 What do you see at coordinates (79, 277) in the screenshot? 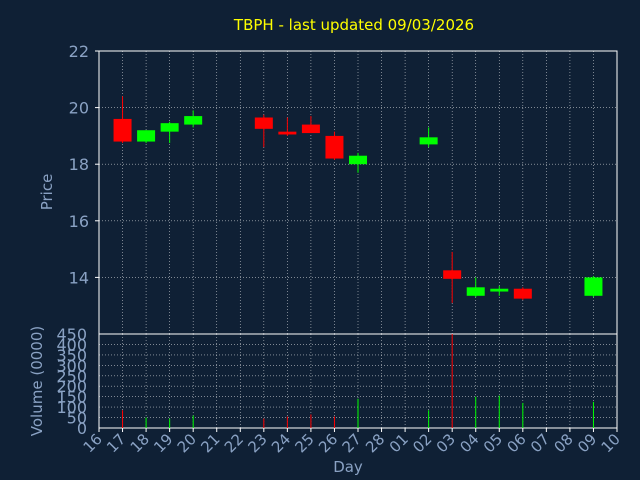
I see `price-tick-label: 14` at bounding box center [79, 277].